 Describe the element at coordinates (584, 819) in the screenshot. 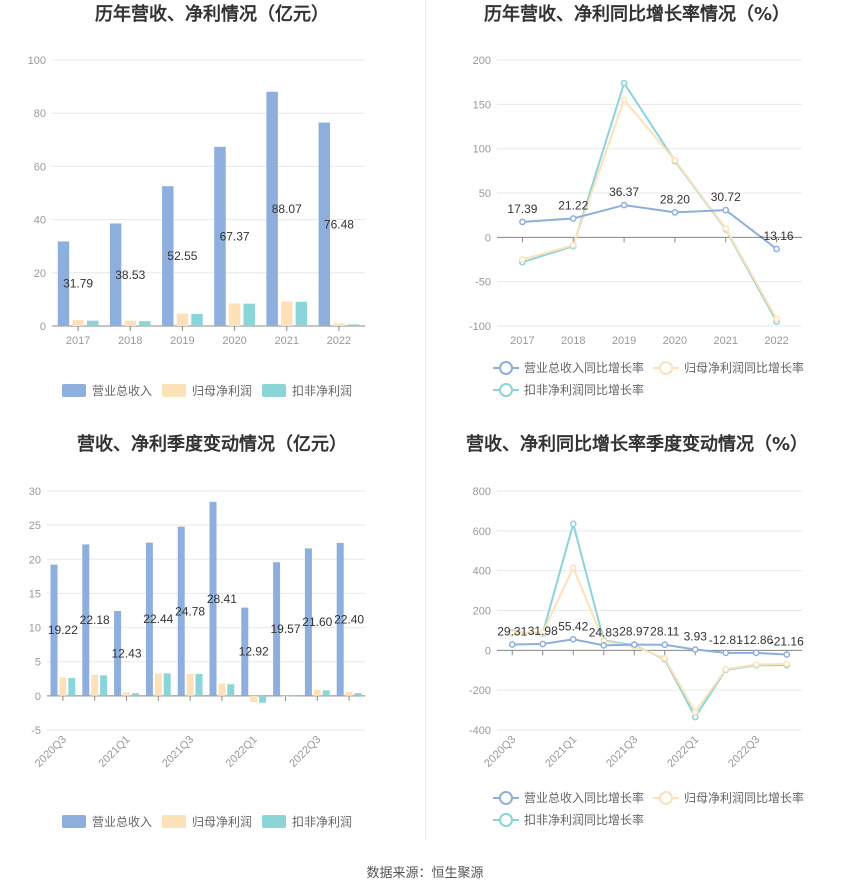

I see `legend-label: 扣非净利润同比增长率` at that location.